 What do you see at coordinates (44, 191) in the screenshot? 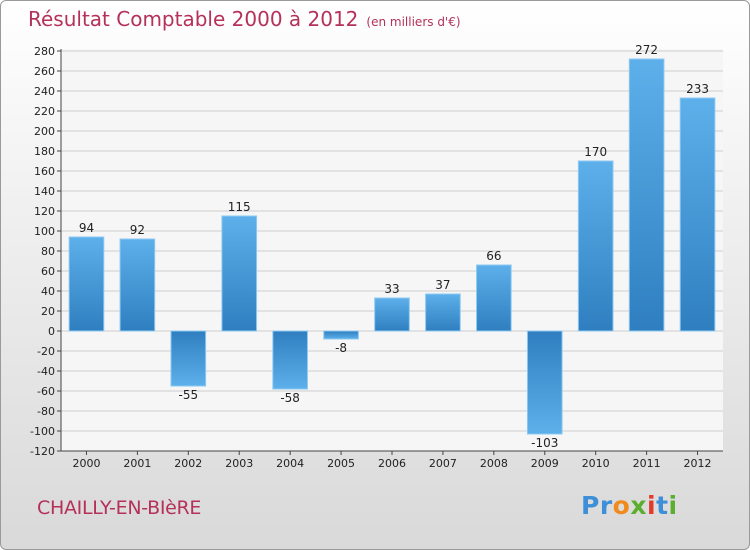
I see `y-tick-label: 140` at bounding box center [44, 191].